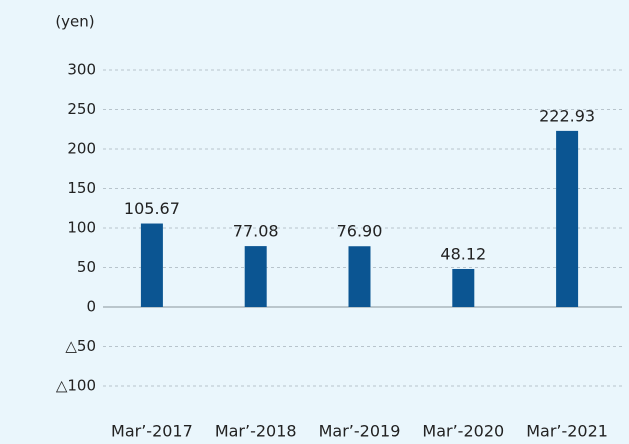  Describe the element at coordinates (256, 431) in the screenshot. I see `x-tick-label: Mar’-2018` at that location.